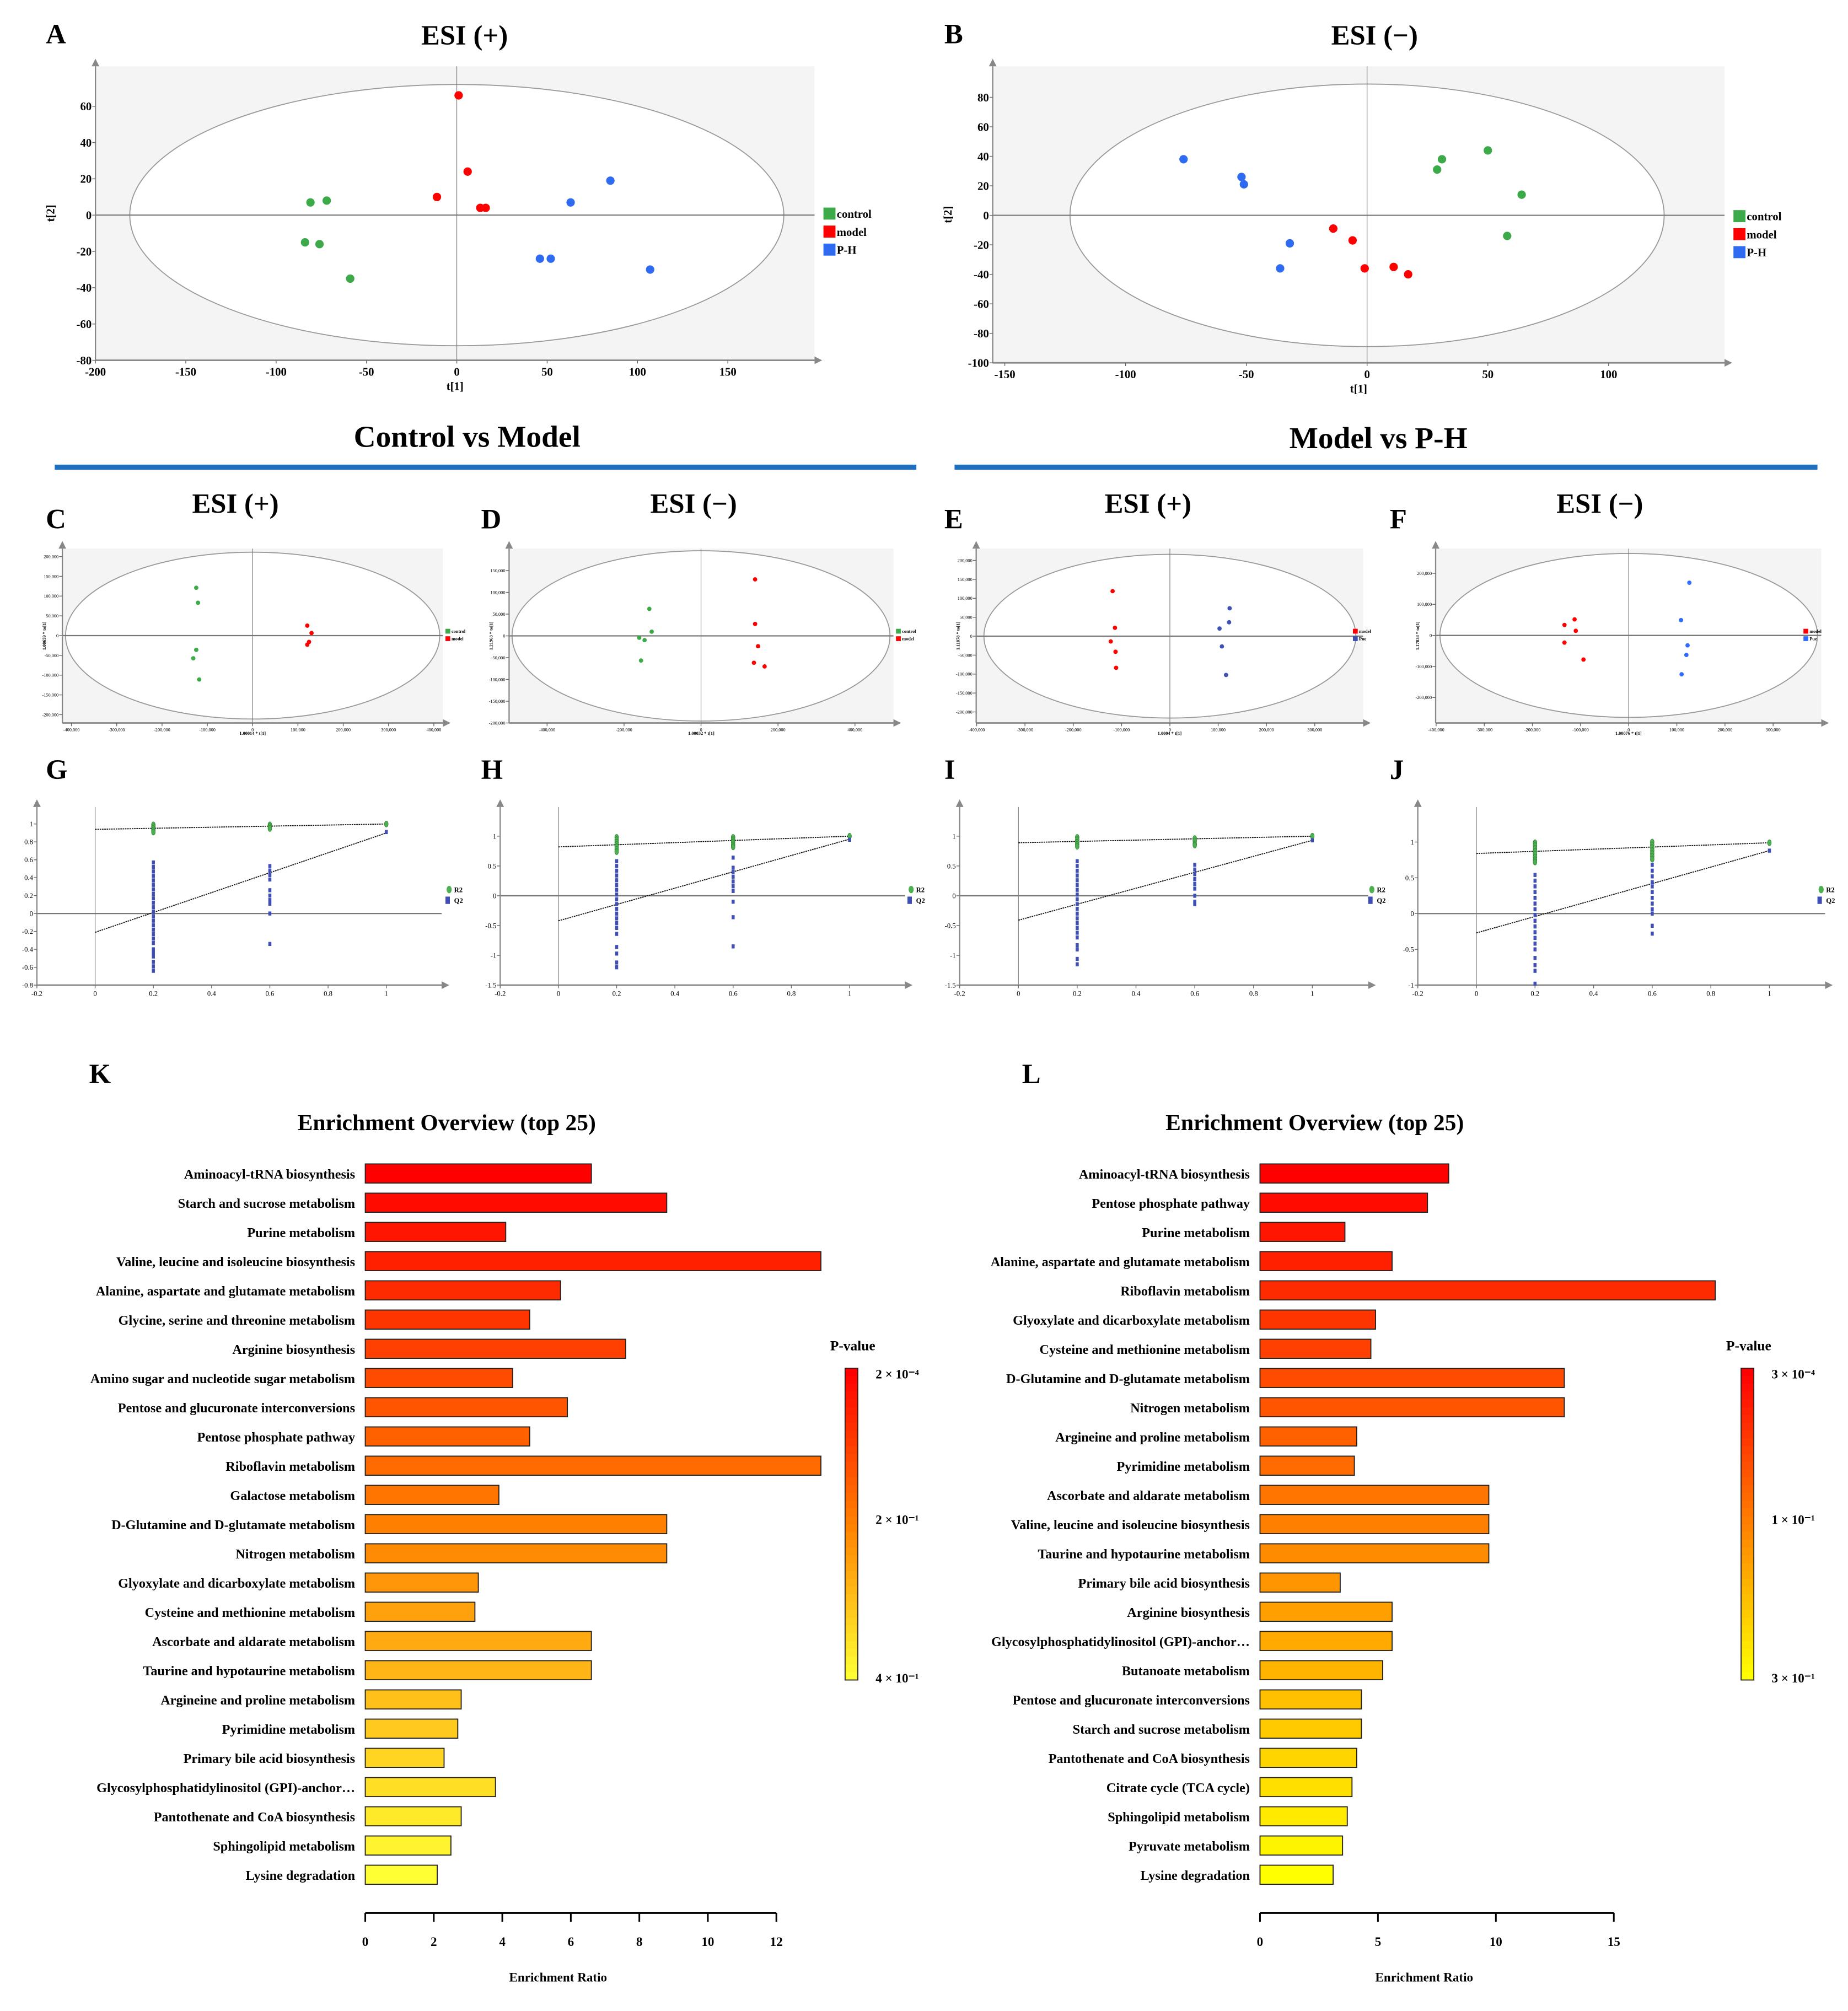  Describe the element at coordinates (1161, 1730) in the screenshot. I see `category-label: Starch and sucrose metabolism` at that location.